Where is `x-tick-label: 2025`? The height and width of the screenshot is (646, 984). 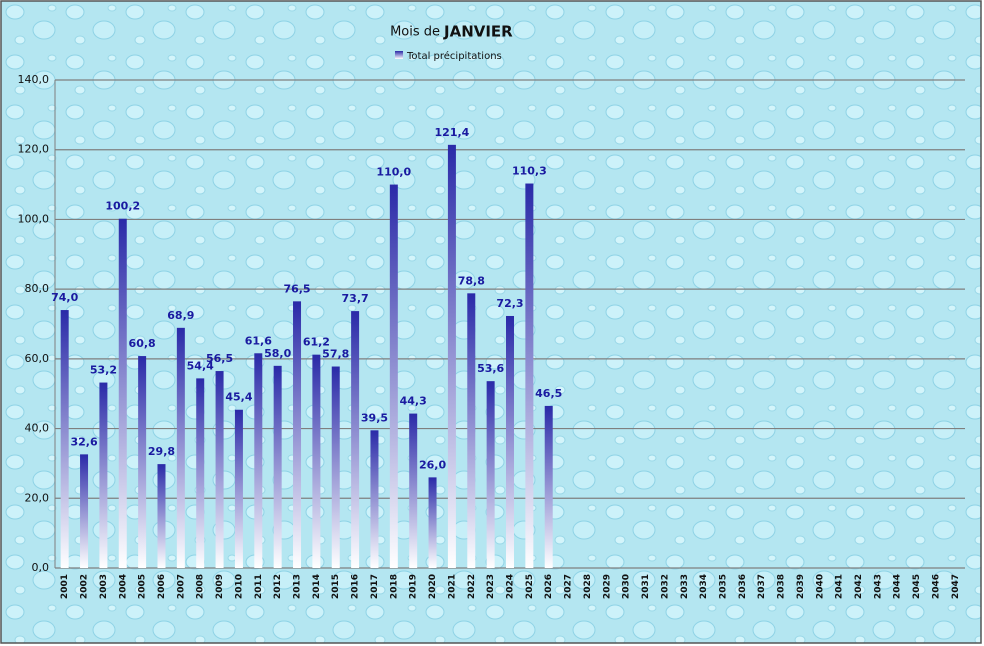
x-tick-label: 2025 is located at coordinates (530, 586).